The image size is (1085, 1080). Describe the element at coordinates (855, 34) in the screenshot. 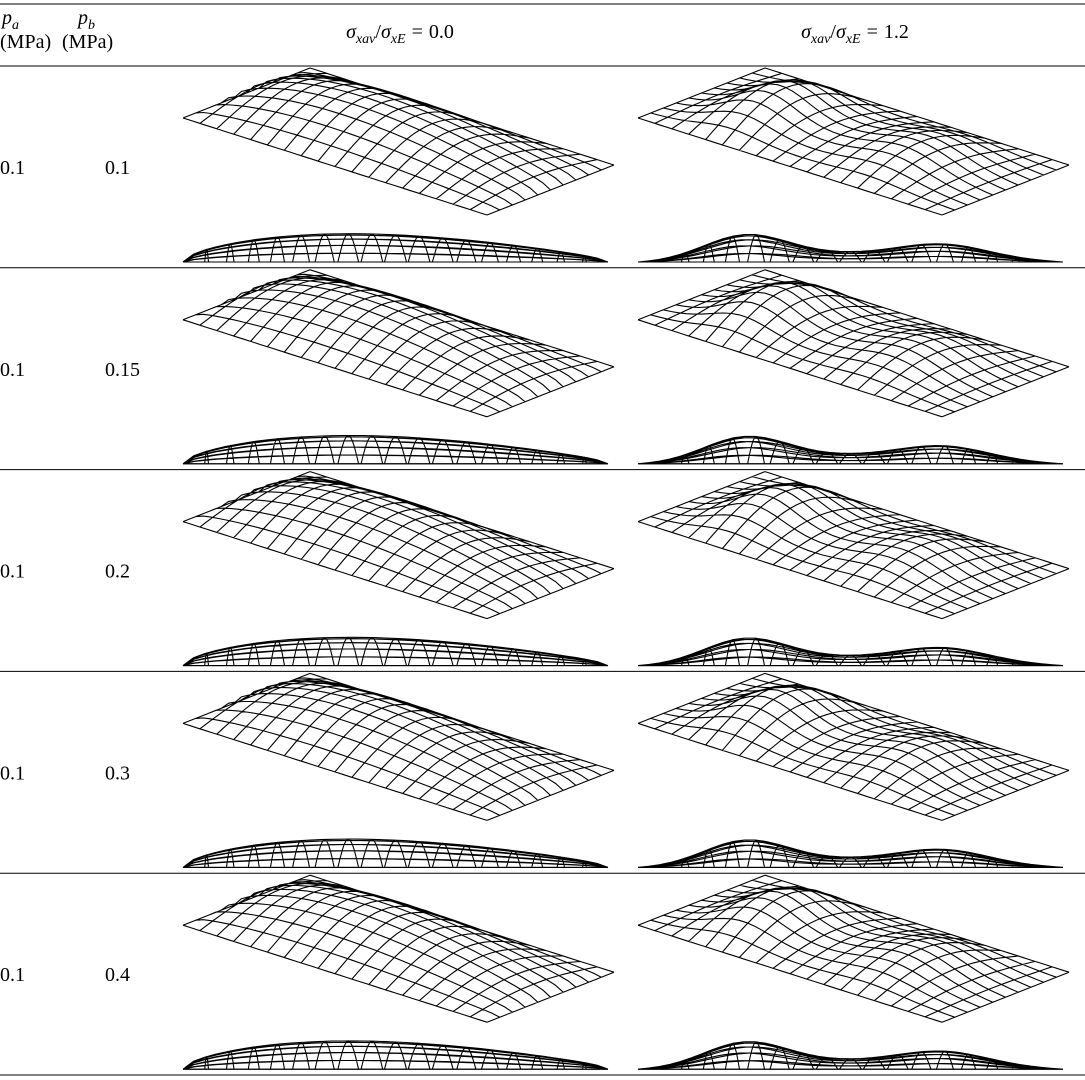

I see `header-ratio-2: σxav/σxE = 1.2` at that location.